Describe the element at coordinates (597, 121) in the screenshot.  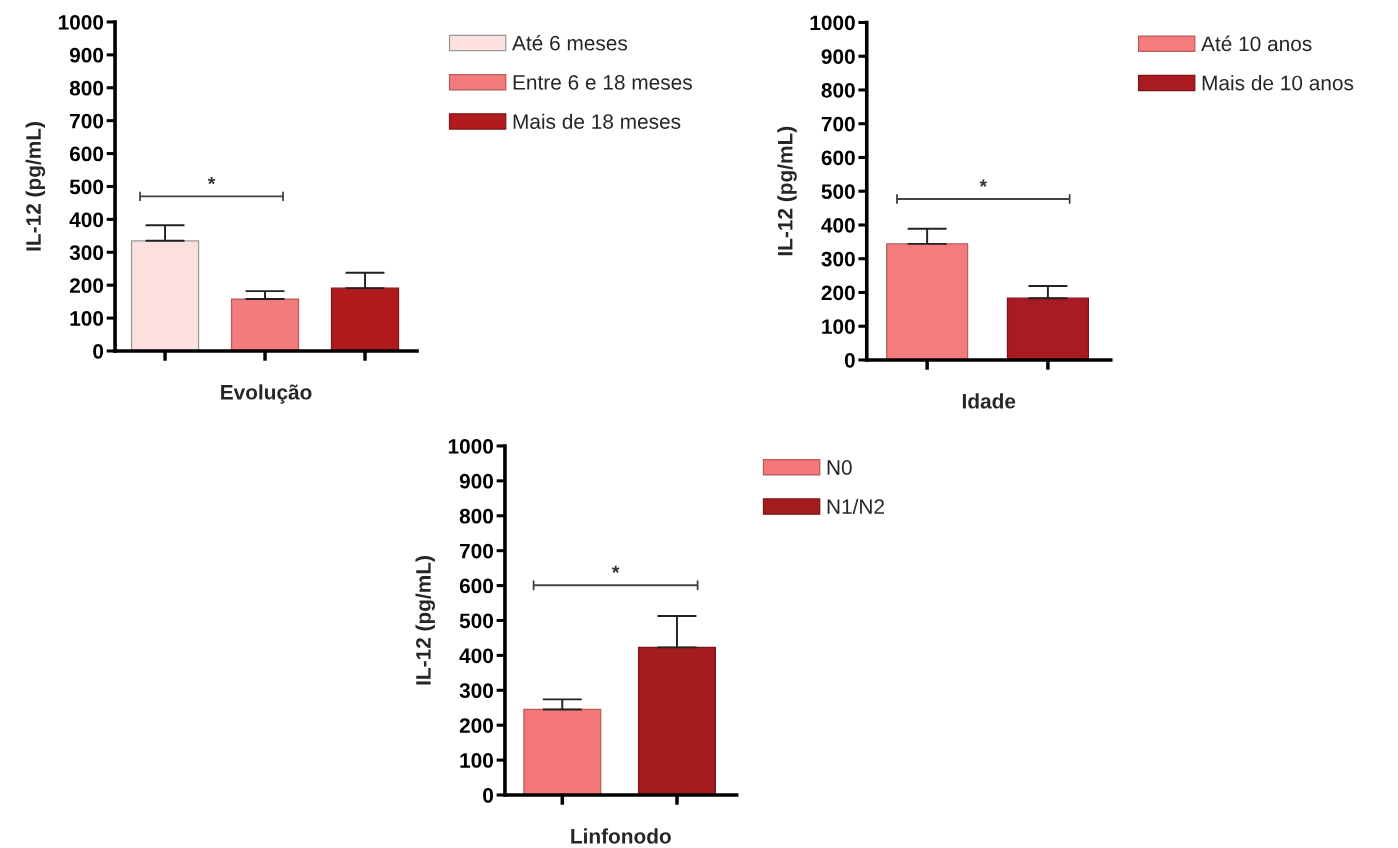
I see `legend-label: Mais de 18 meses` at that location.